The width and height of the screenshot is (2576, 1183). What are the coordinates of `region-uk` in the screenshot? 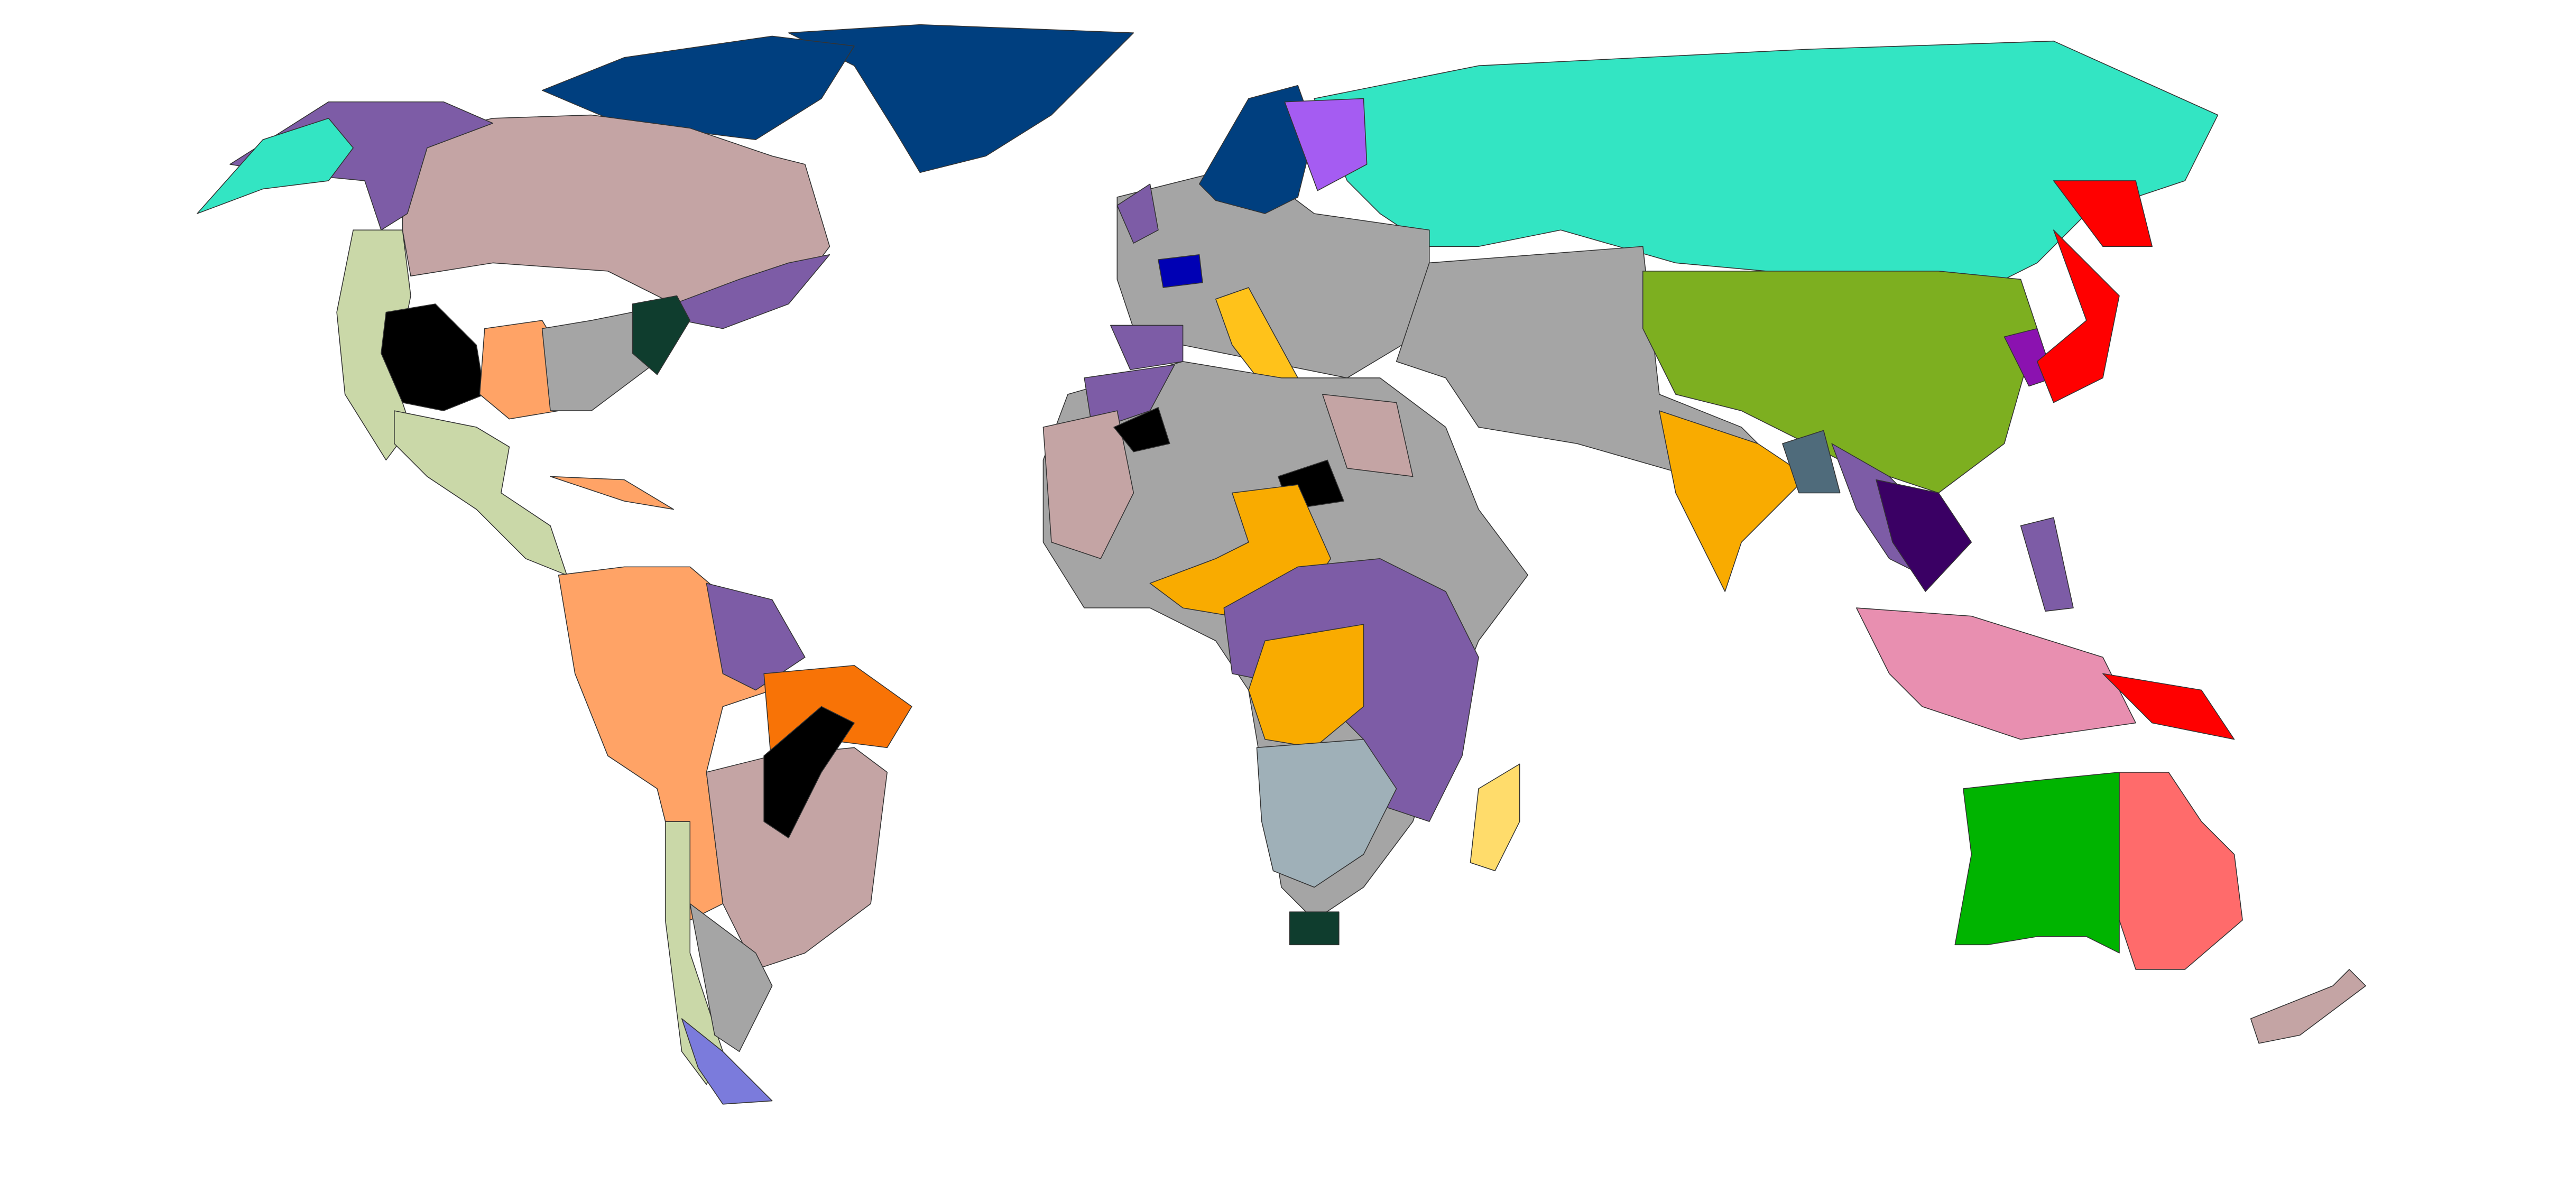 It's located at (1137, 213).